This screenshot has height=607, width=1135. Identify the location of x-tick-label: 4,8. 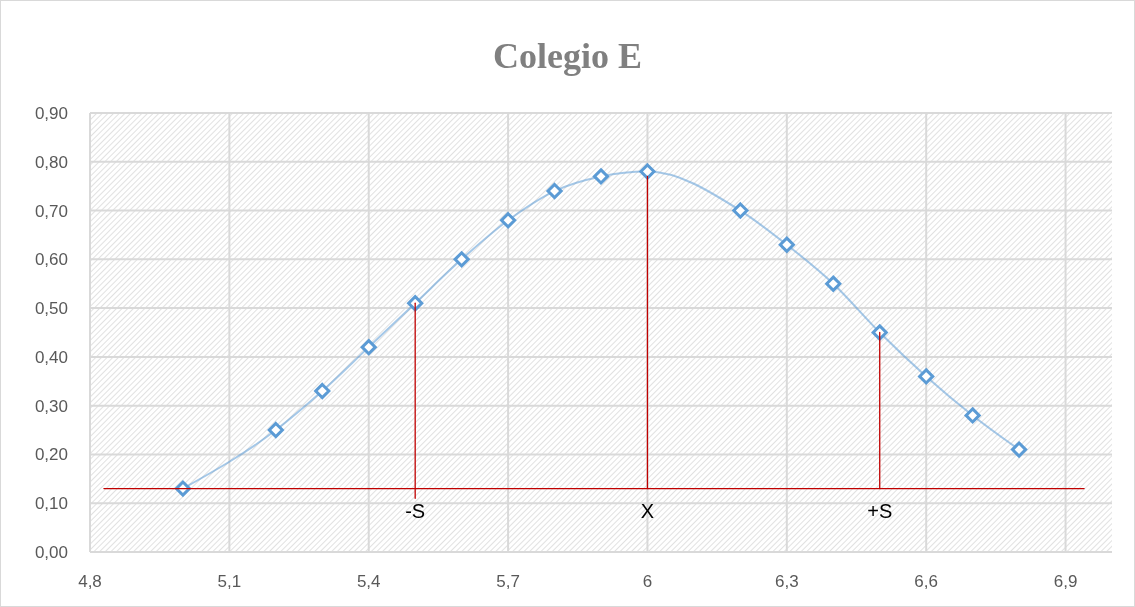
(90, 581).